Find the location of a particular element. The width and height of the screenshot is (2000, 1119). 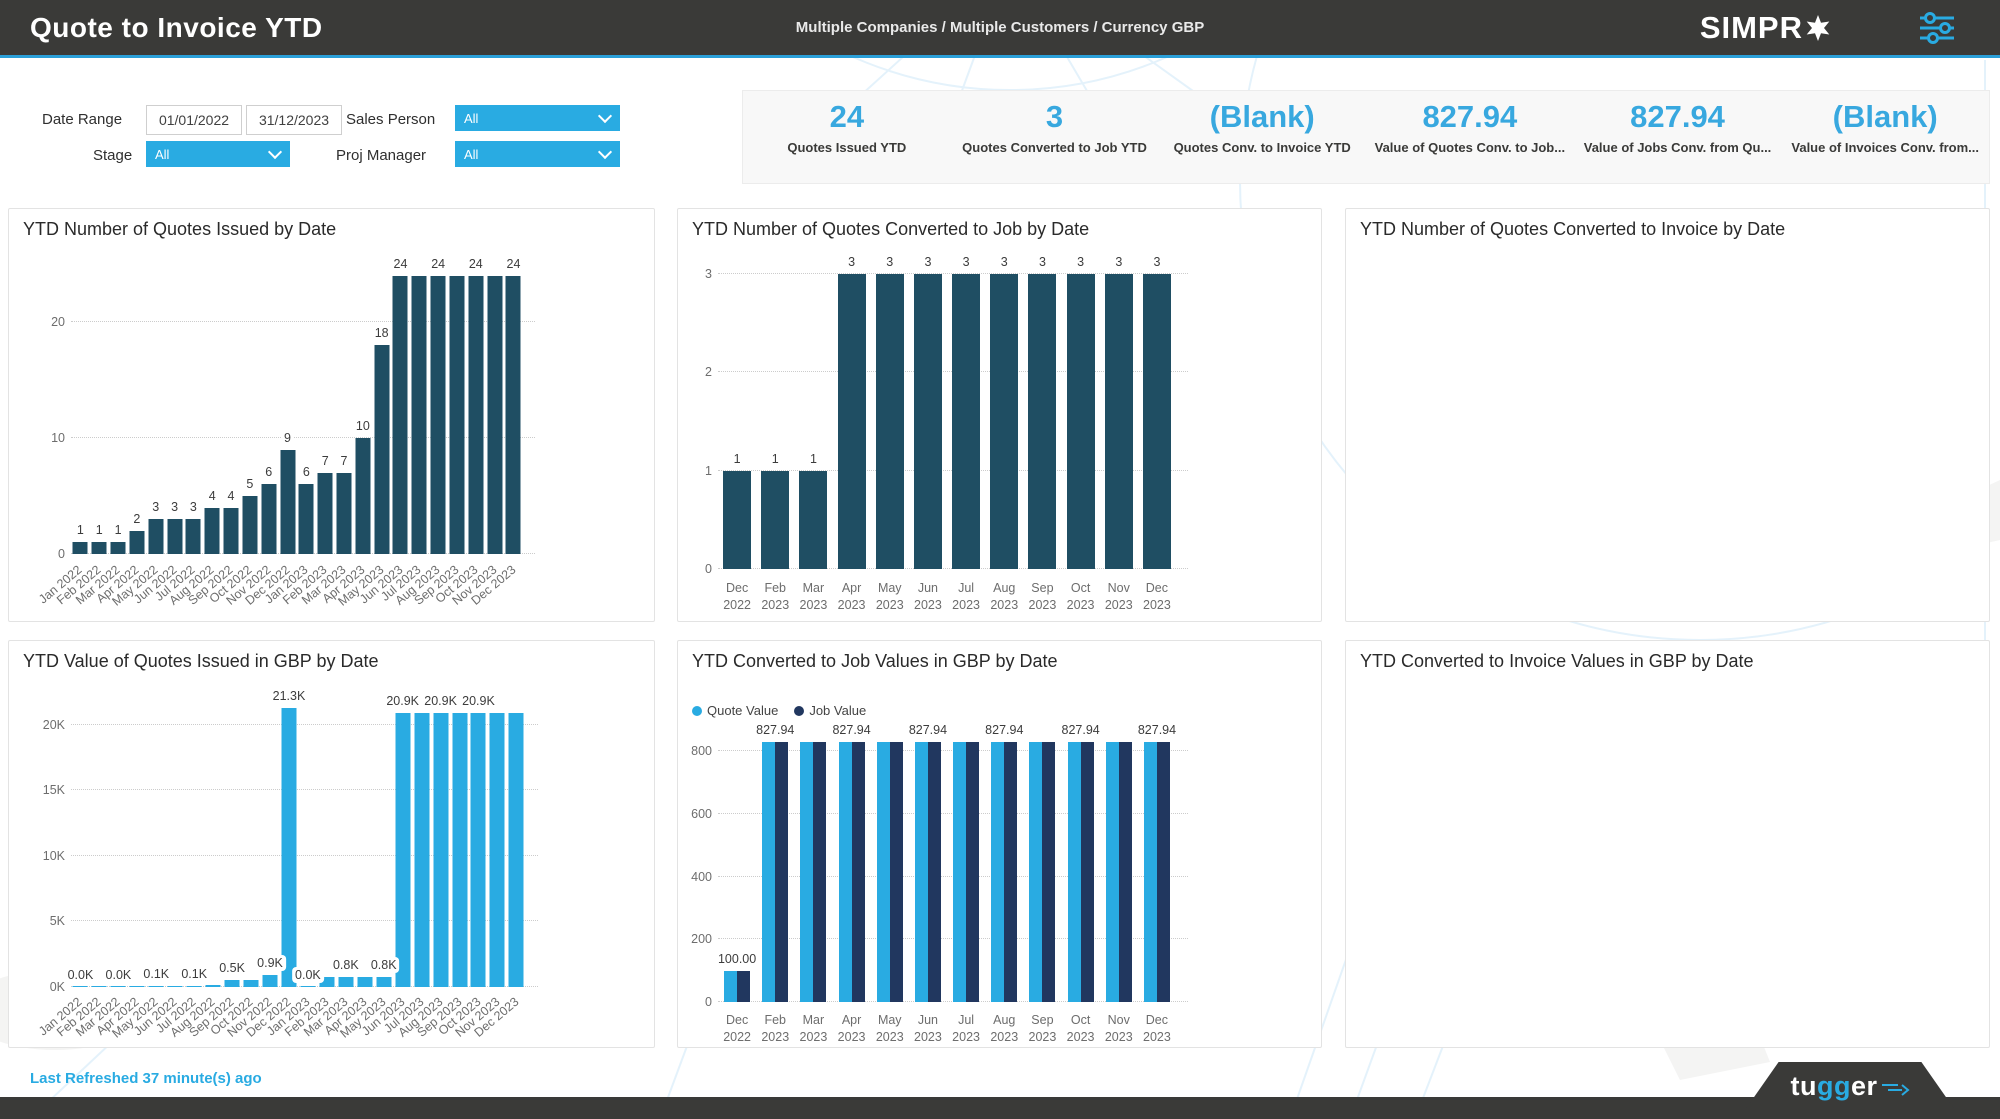

y-tick-label: 15K is located at coordinates (53, 790).